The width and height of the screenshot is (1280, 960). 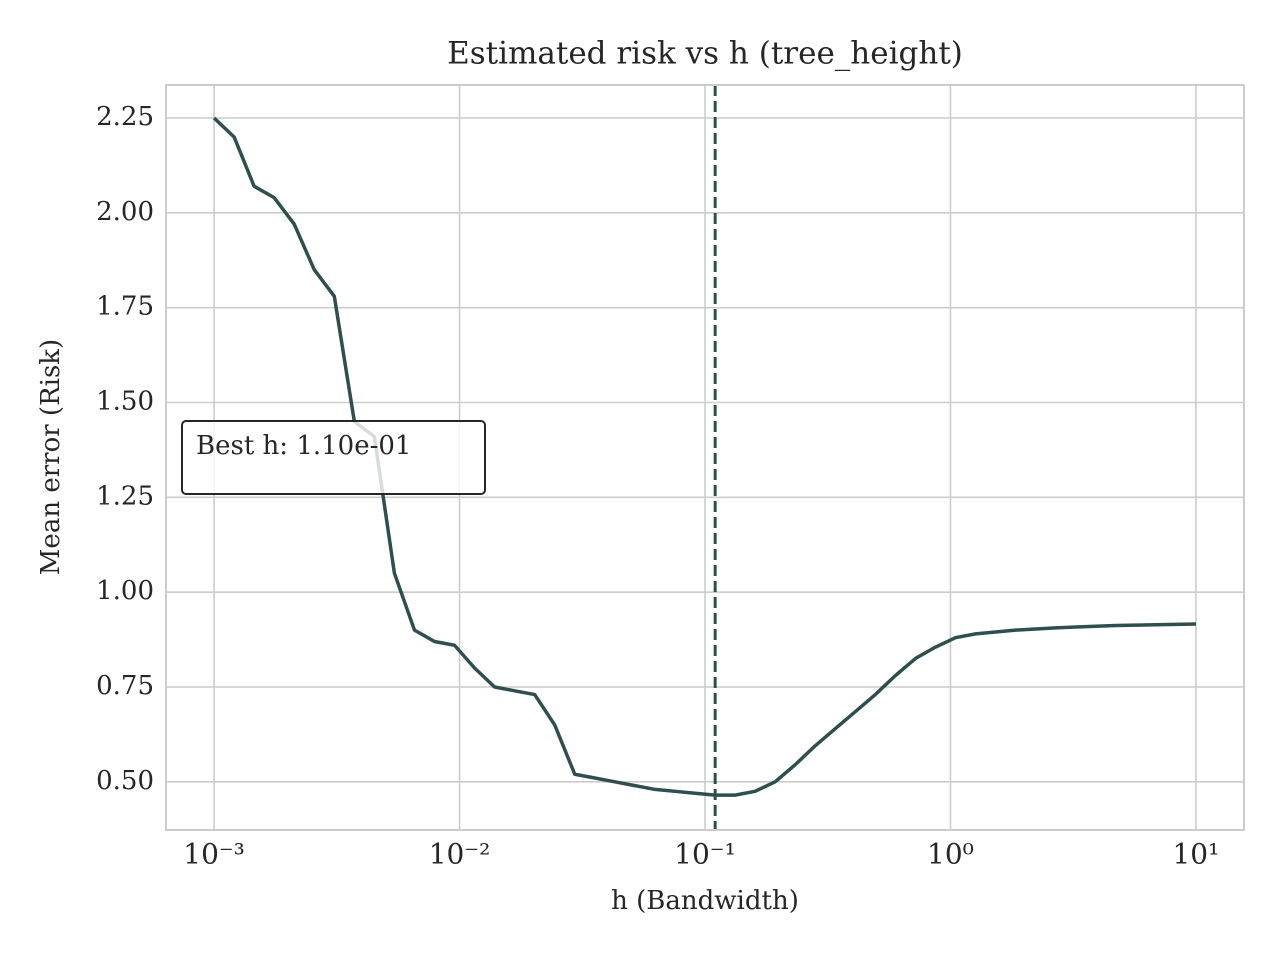 What do you see at coordinates (1195, 854) in the screenshot?
I see `x-tick-label: 10¹` at bounding box center [1195, 854].